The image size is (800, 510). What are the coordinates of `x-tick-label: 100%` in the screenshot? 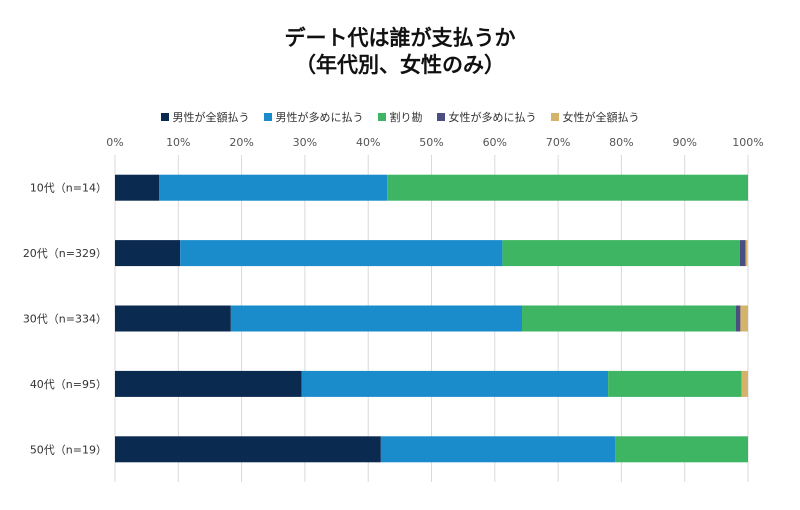 It's located at (747, 142).